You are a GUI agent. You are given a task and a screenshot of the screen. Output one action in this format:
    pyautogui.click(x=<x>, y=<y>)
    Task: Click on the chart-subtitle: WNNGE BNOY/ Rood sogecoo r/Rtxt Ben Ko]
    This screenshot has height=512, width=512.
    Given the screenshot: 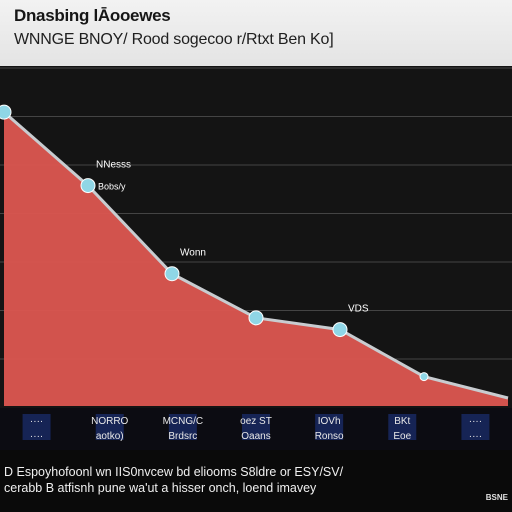 What is the action you would take?
    pyautogui.click(x=174, y=39)
    